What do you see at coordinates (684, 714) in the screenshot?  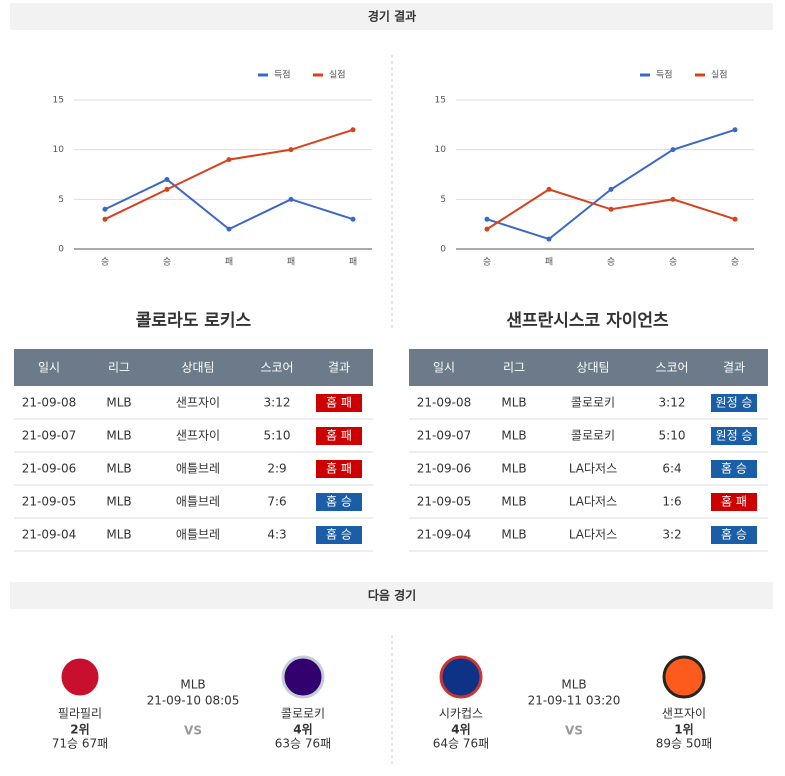 I see `team-name: 샌프자이` at bounding box center [684, 714].